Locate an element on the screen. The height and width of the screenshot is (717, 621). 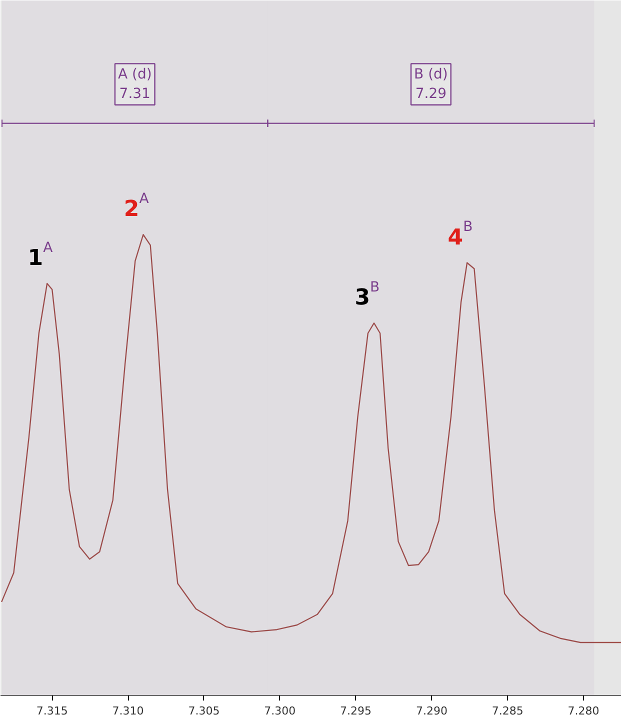
x-tick-label: 7.280 is located at coordinates (584, 710).